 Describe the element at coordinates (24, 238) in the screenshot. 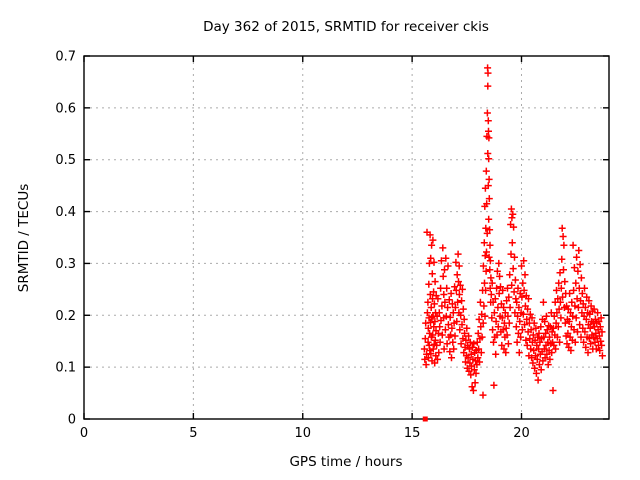

I see `y-axis-label: SRMTID / TECUs` at that location.